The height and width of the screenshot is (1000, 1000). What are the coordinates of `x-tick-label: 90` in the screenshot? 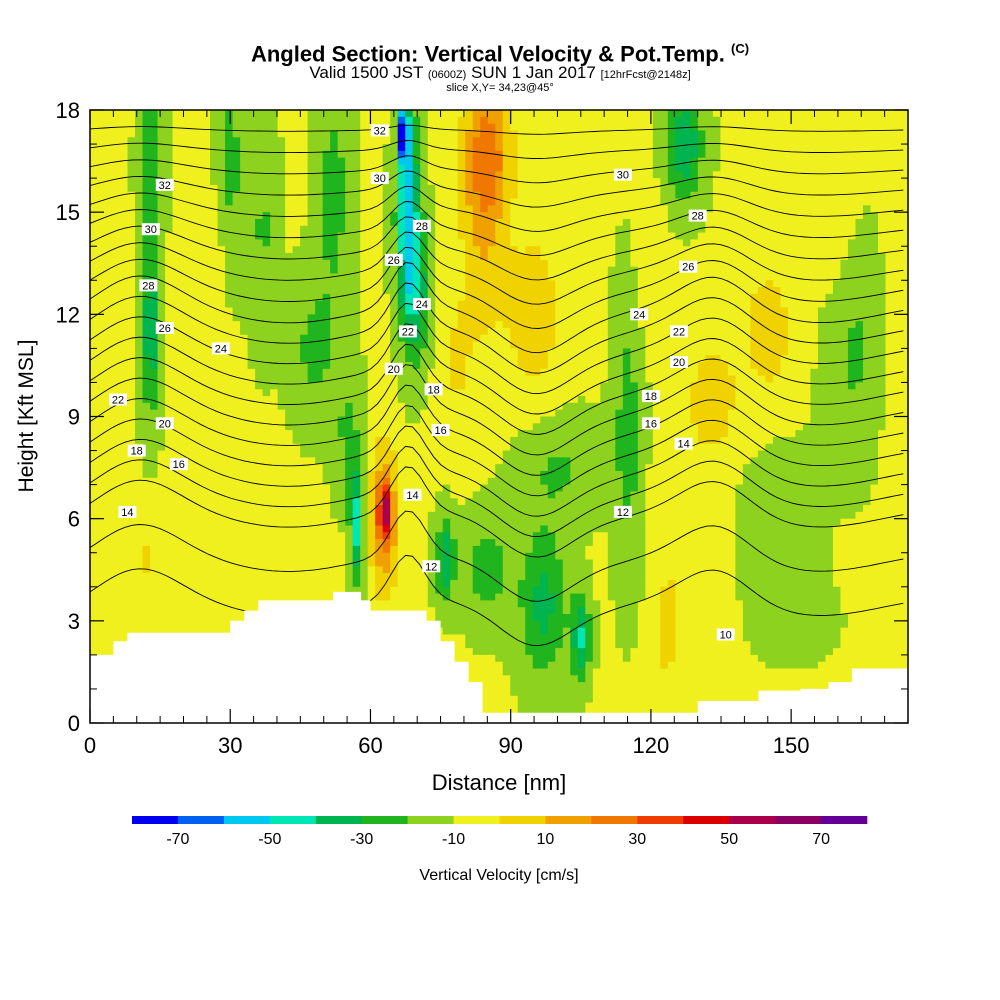 It's located at (510, 745).